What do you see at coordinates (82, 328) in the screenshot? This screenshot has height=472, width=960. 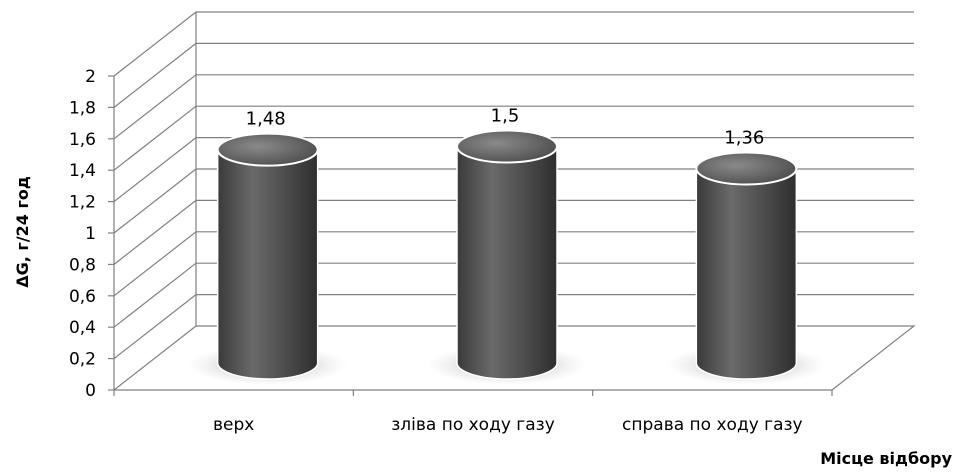 I see `y-tick-label: 0,4` at bounding box center [82, 328].